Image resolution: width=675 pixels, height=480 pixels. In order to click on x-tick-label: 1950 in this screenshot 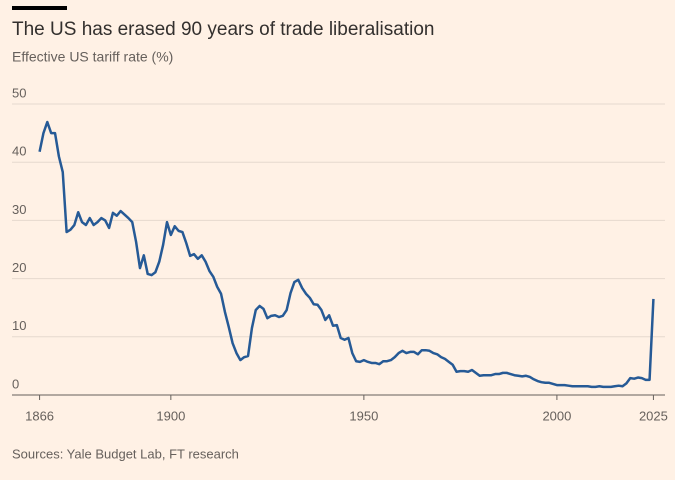, I will do `click(363, 415)`.